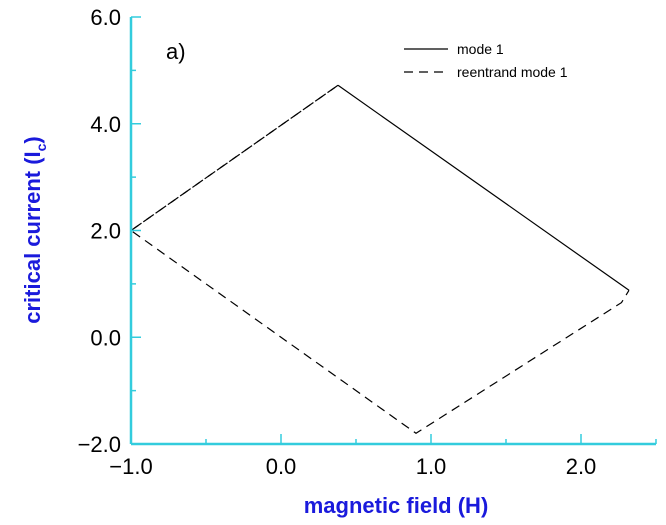  What do you see at coordinates (41, 147) in the screenshot?
I see `y-axis-title-sub: c` at bounding box center [41, 147].